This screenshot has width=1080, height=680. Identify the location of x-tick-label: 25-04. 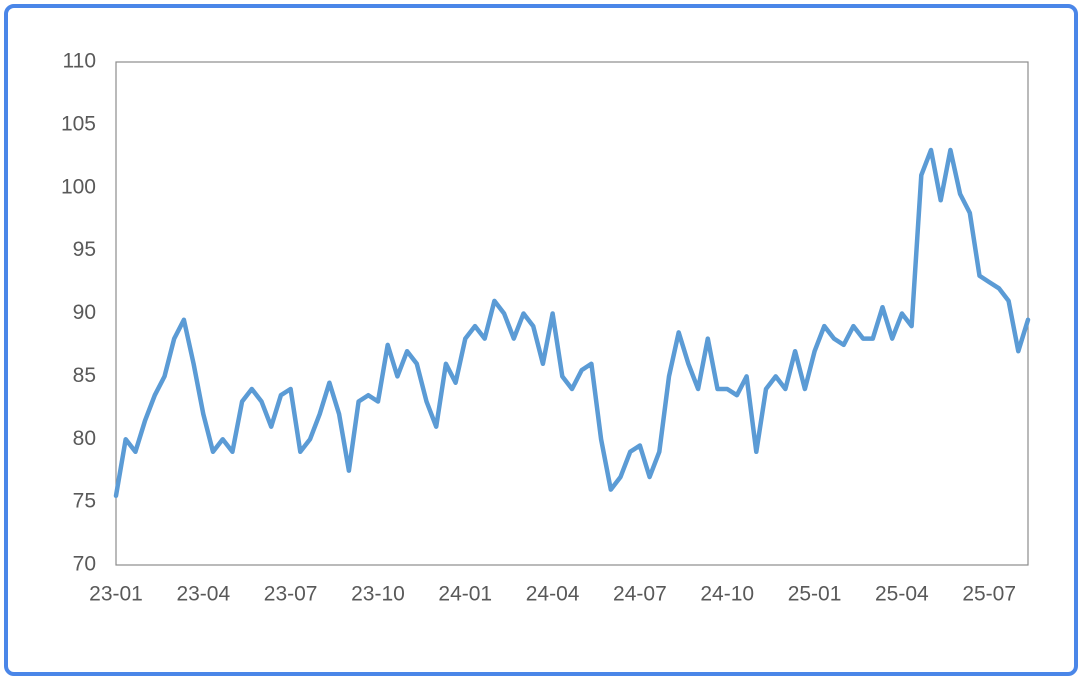
(902, 594).